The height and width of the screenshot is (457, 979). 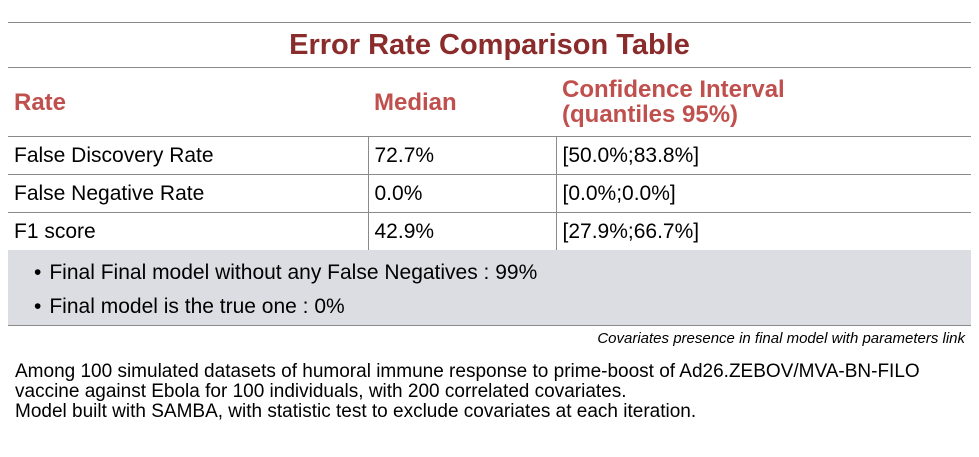 What do you see at coordinates (763, 155) in the screenshot?
I see `cell-ci: [50.0%;83.8%]` at bounding box center [763, 155].